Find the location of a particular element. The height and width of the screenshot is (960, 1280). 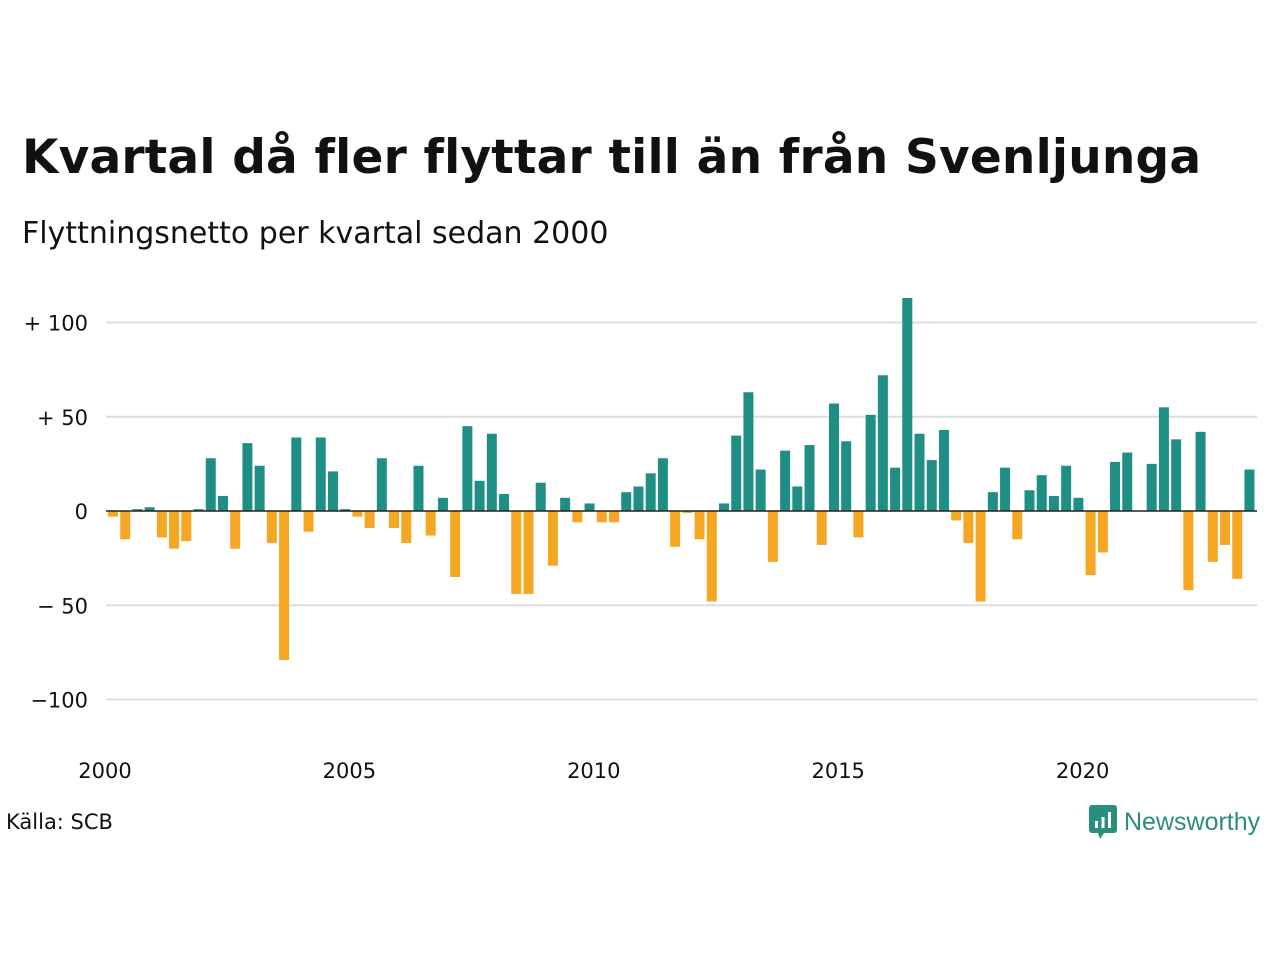

y-tick-label: + 50 is located at coordinates (62, 418).